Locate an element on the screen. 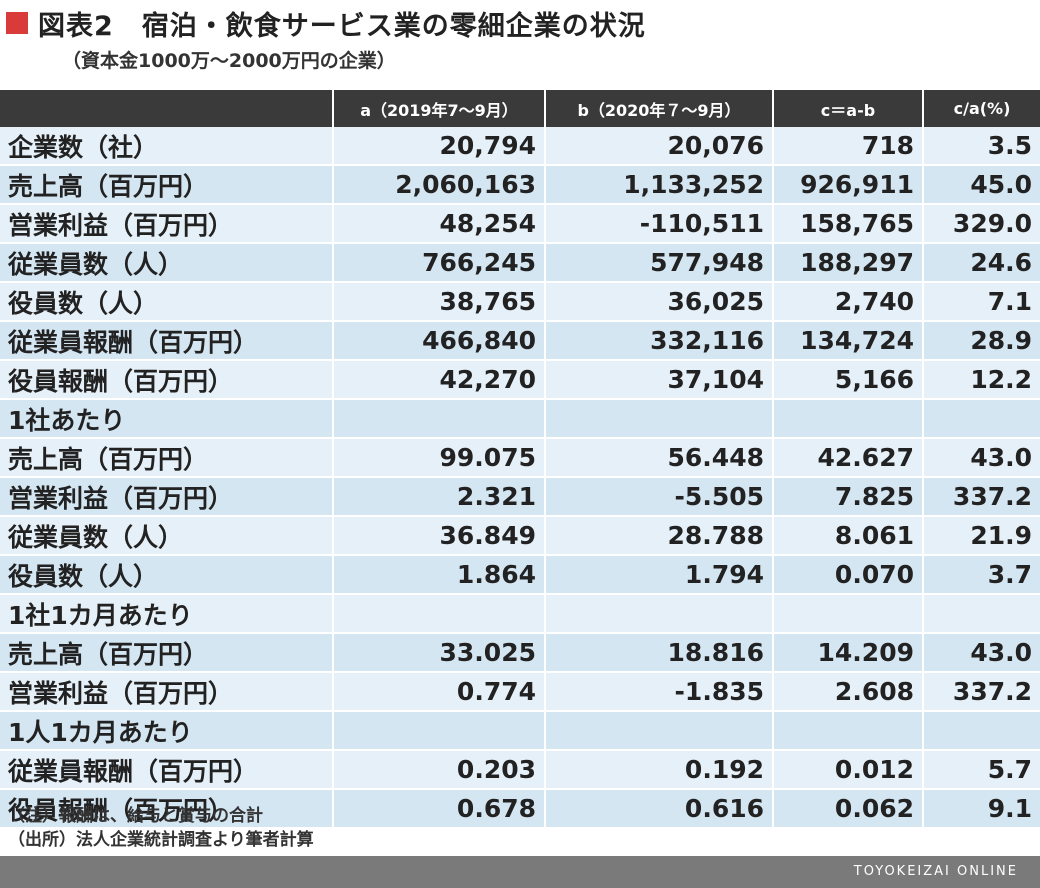  value-cell: 42,270 is located at coordinates (439, 380).